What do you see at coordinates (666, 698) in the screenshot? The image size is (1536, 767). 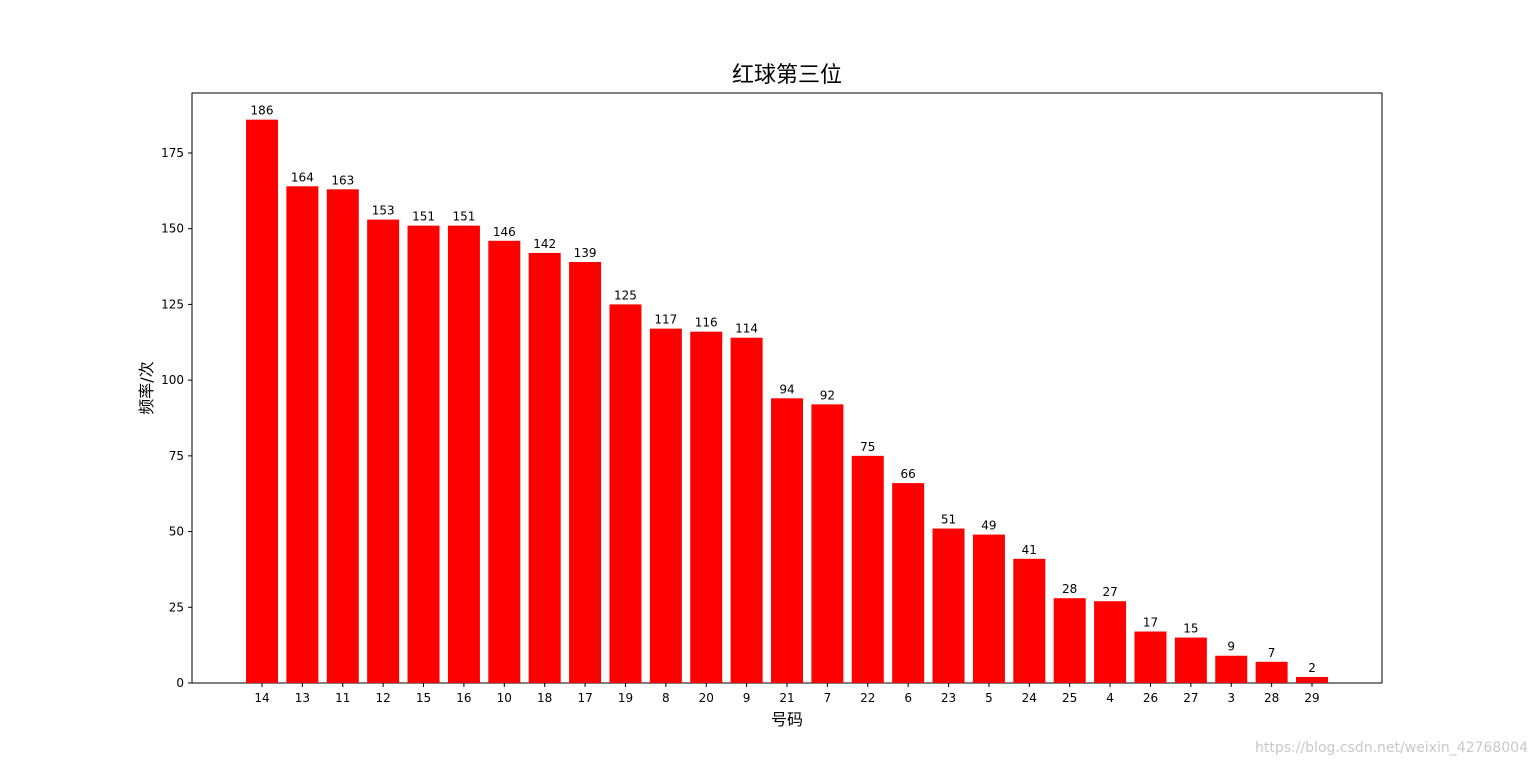 I see `x-tick-label: 8` at bounding box center [666, 698].